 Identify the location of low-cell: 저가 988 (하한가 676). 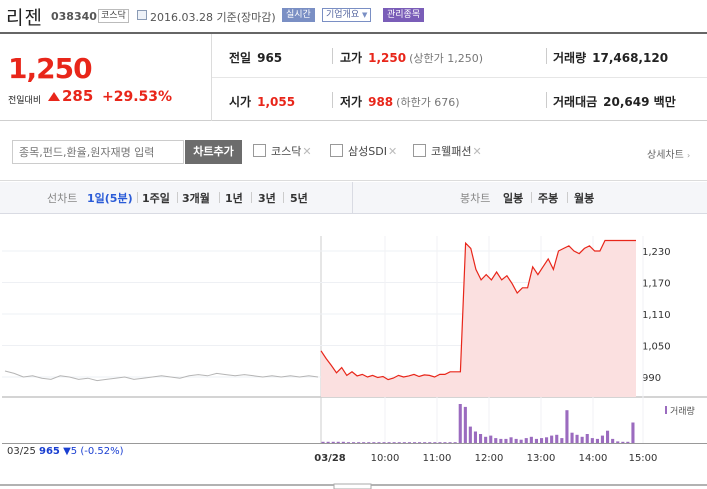
(400, 101).